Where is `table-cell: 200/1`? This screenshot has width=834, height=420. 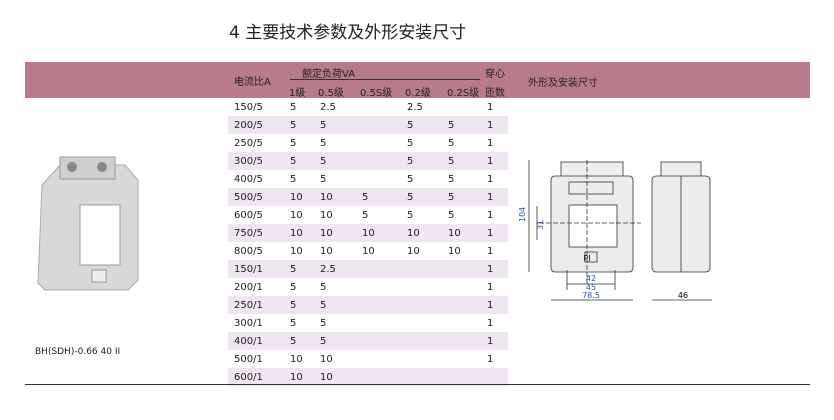
table-cell: 200/1 is located at coordinates (248, 287).